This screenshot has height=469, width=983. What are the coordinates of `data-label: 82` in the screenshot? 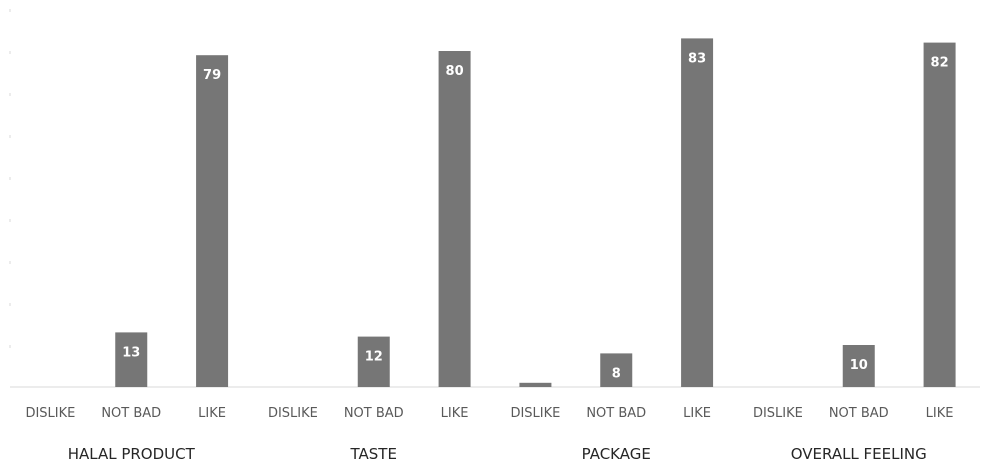 It's located at (940, 63).